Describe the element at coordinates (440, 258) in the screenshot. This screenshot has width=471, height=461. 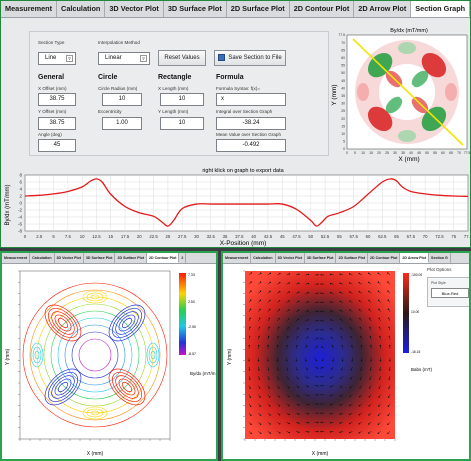
I see `arrow-tab-section-g: Section G` at that location.